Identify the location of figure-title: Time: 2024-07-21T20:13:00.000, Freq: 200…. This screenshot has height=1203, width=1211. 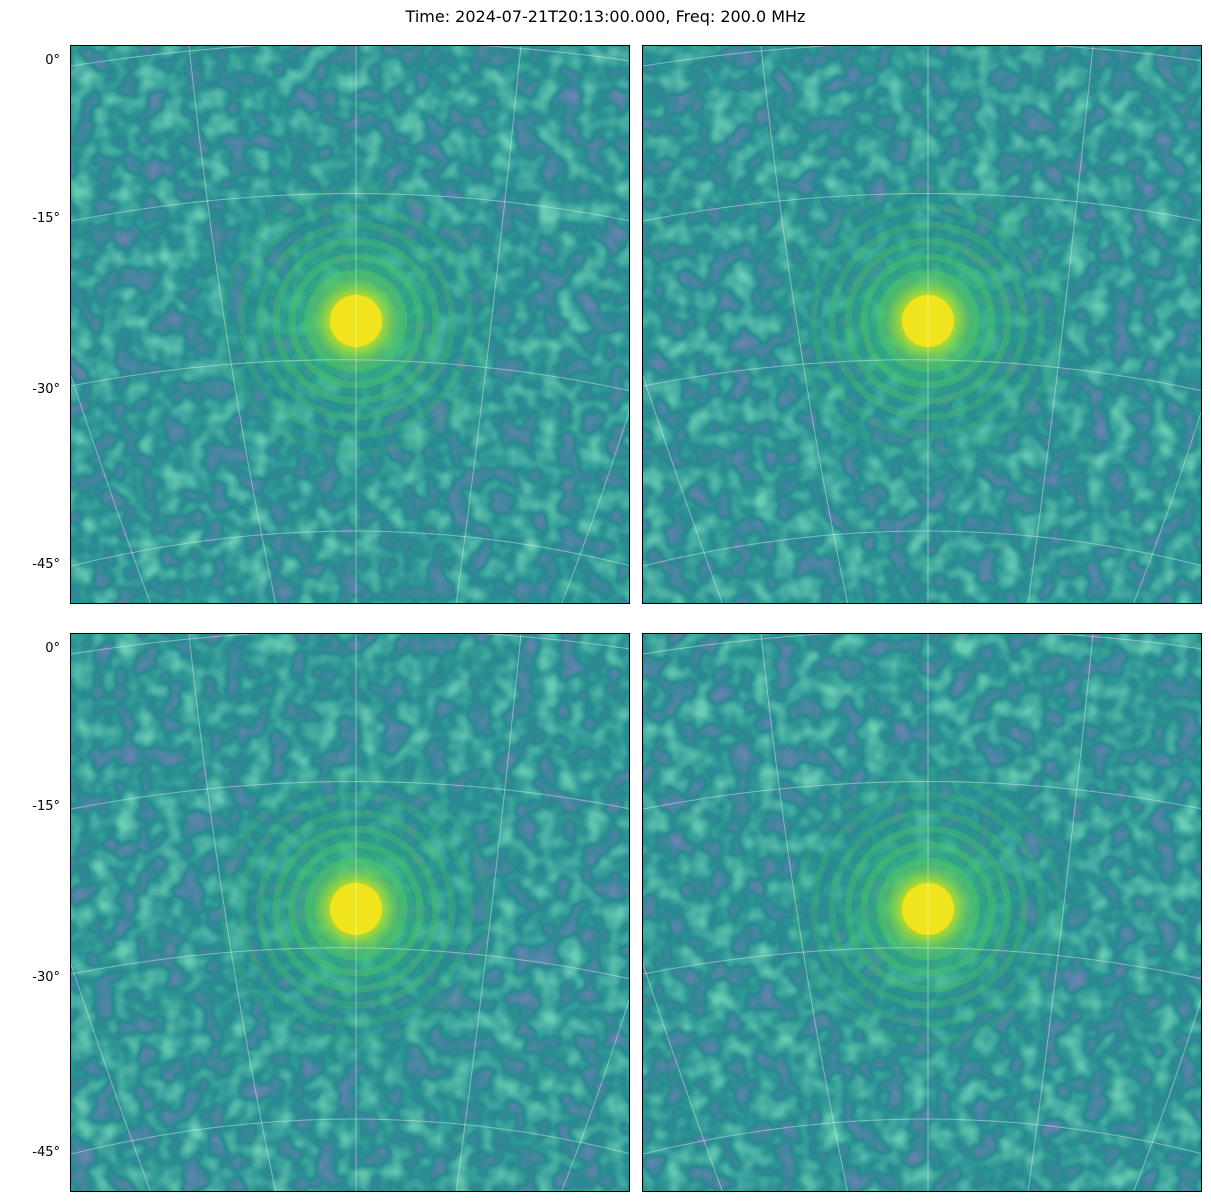
(605, 16).